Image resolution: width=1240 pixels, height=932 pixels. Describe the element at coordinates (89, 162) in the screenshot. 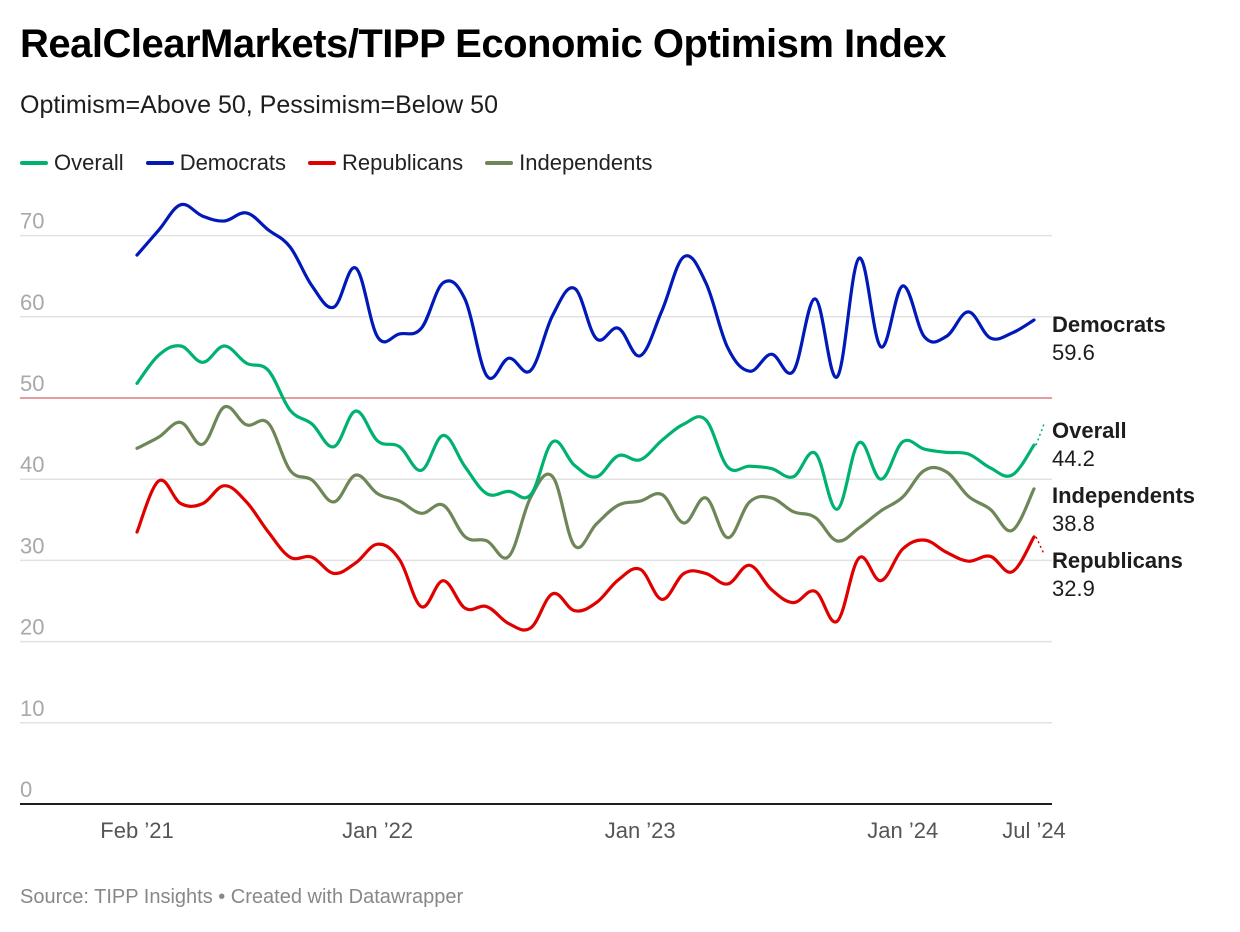

I see `legend-label: Overall` at that location.